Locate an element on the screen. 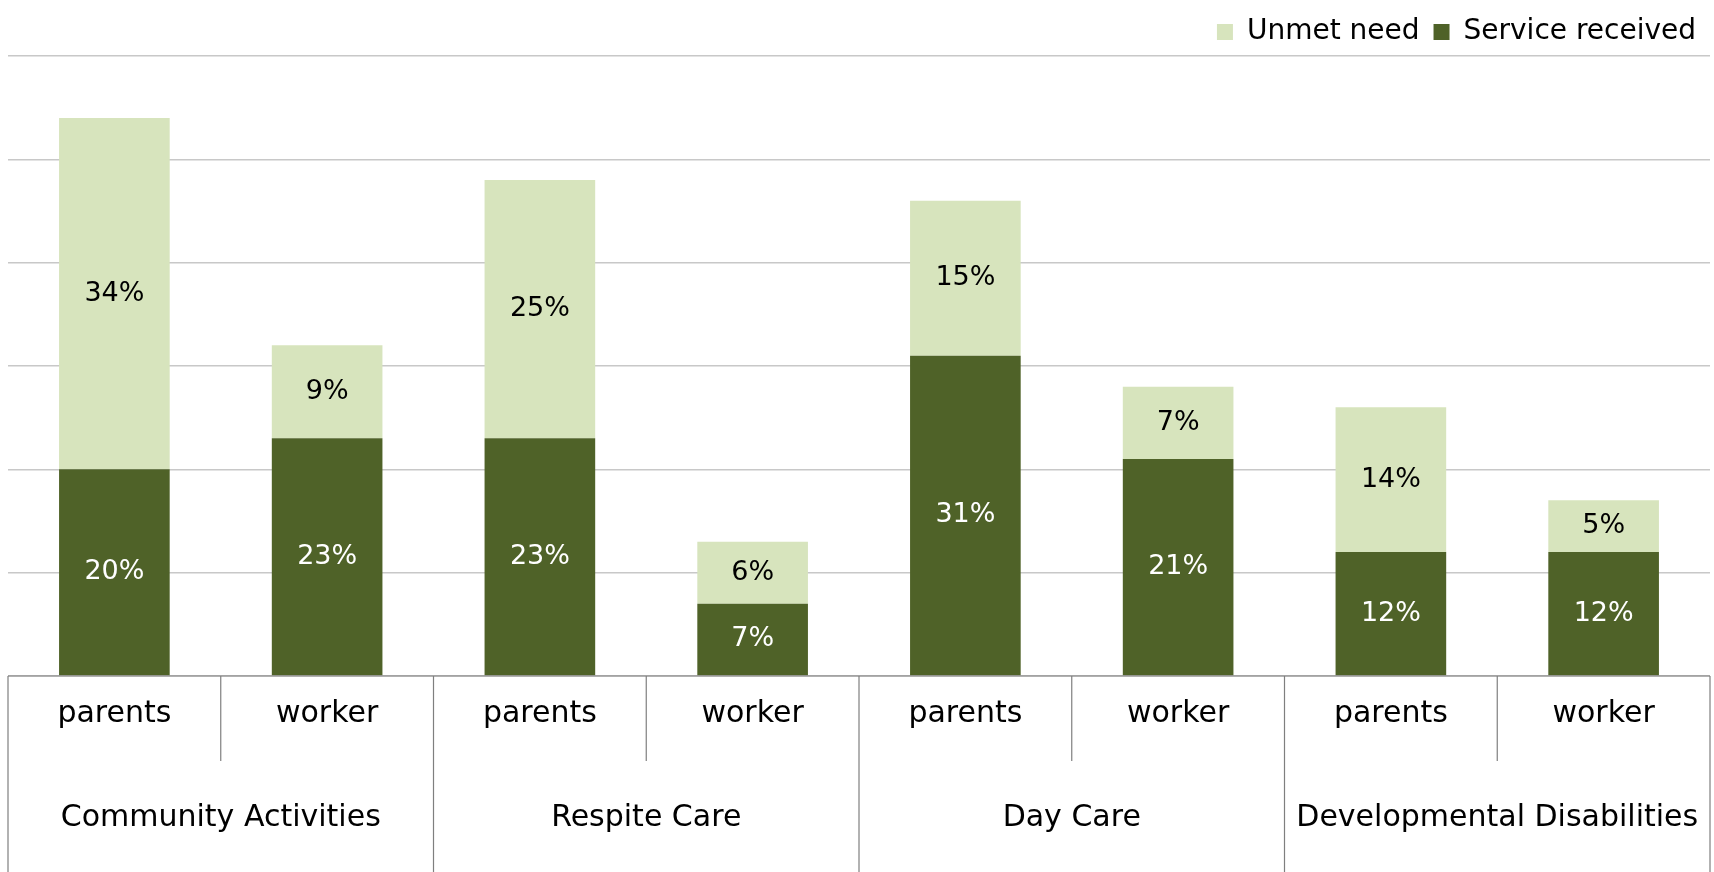 This screenshot has width=1714, height=872. data-label: 15% is located at coordinates (965, 276).